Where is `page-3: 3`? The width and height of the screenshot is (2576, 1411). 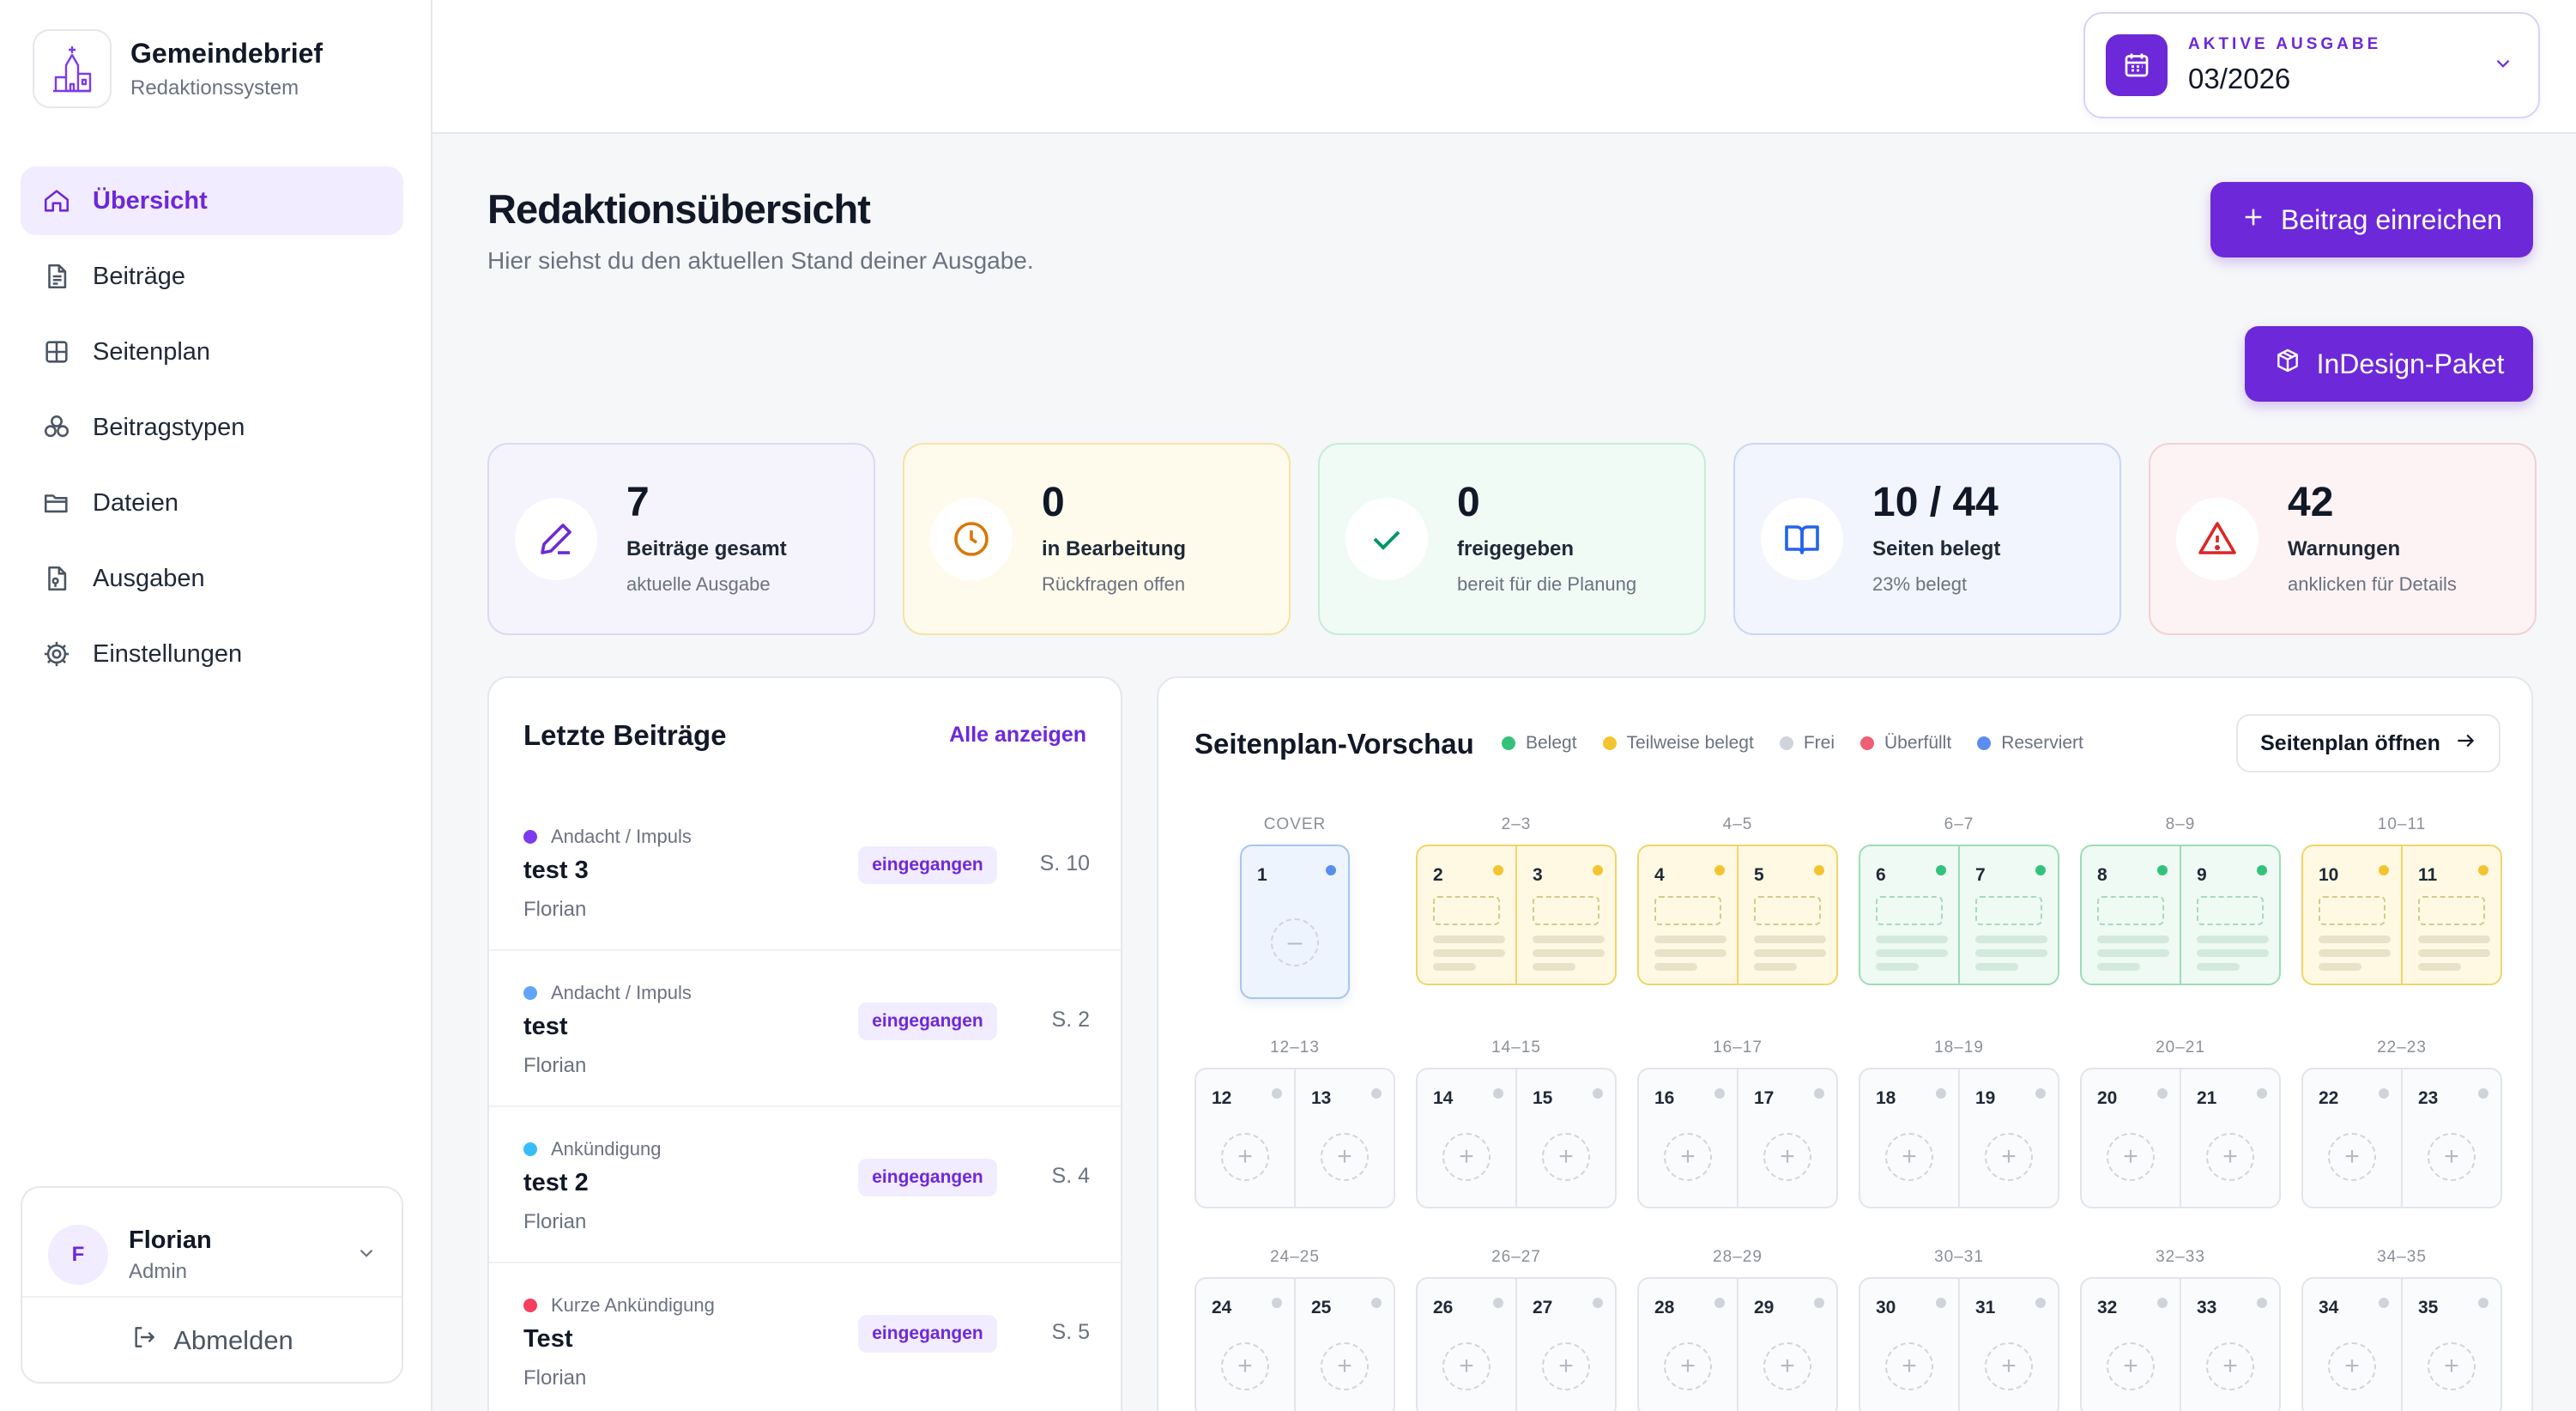 page-3: 3 is located at coordinates (1565, 915).